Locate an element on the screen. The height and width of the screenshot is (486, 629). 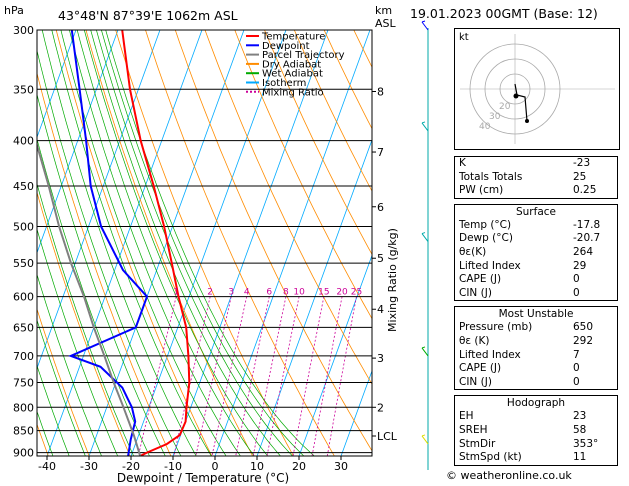
row-label: θε(K) is located at coordinates (473, 251).